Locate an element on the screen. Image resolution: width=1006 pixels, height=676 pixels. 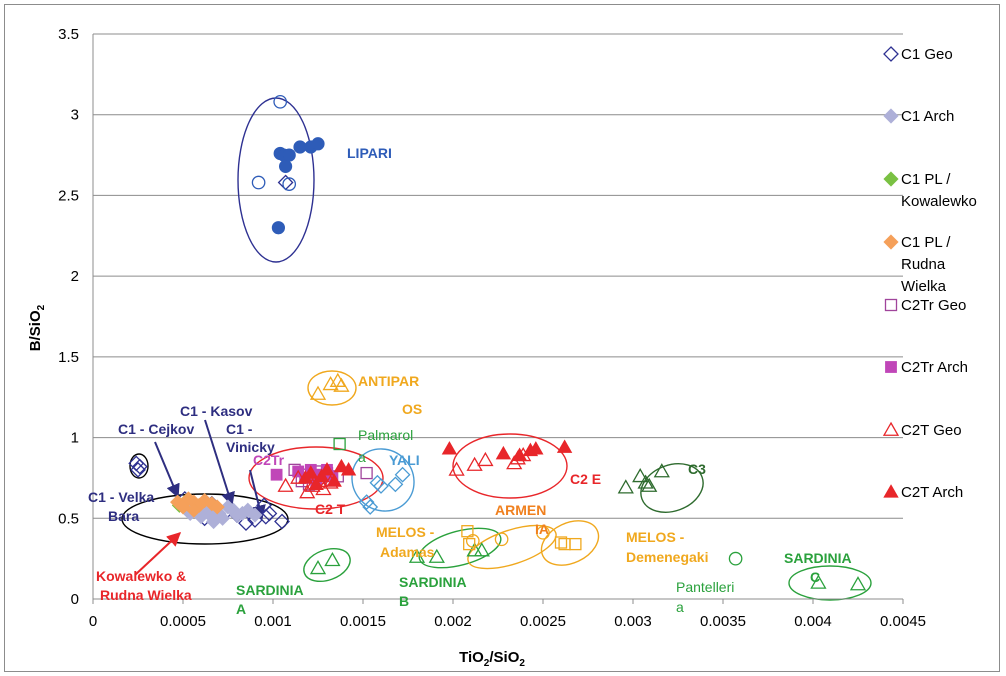
annotation-label: OS is located at coordinates (412, 409).